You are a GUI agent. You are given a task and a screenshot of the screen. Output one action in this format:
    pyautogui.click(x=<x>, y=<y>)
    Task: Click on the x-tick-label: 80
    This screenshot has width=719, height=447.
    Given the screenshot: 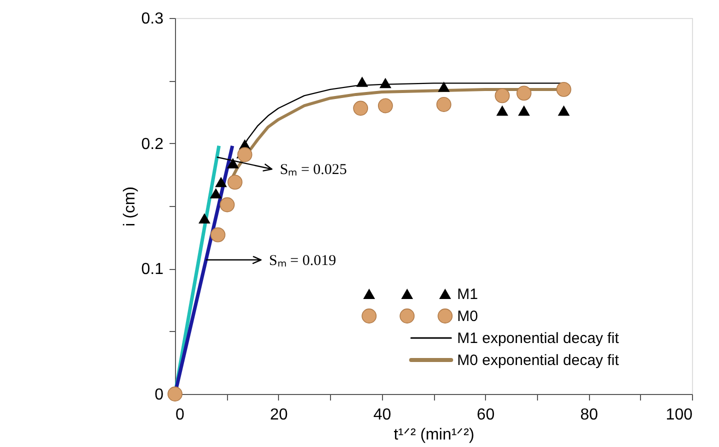 What is the action you would take?
    pyautogui.click(x=589, y=415)
    